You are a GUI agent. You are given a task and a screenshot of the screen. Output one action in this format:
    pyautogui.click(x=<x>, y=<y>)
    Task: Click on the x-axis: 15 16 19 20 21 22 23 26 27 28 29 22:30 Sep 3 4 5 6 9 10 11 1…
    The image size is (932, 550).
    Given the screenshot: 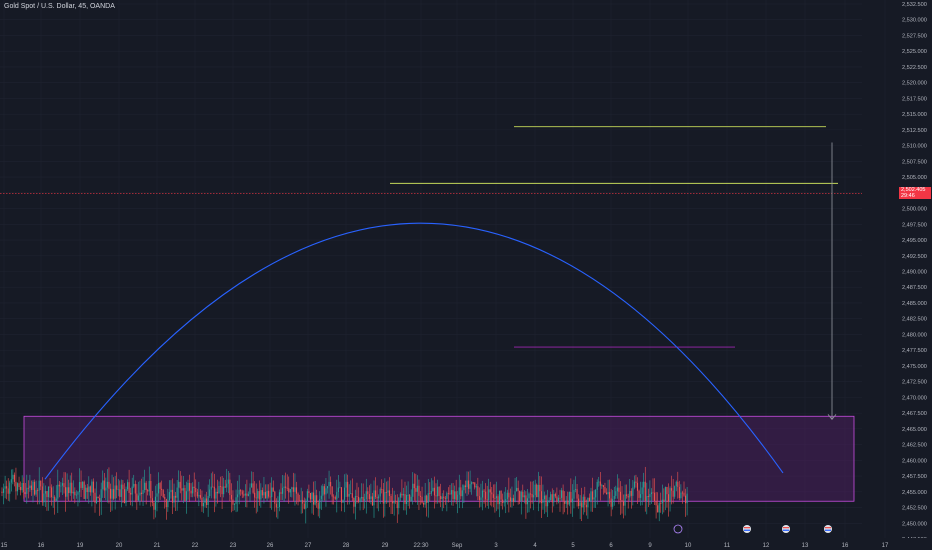 What is the action you would take?
    pyautogui.click(x=466, y=544)
    